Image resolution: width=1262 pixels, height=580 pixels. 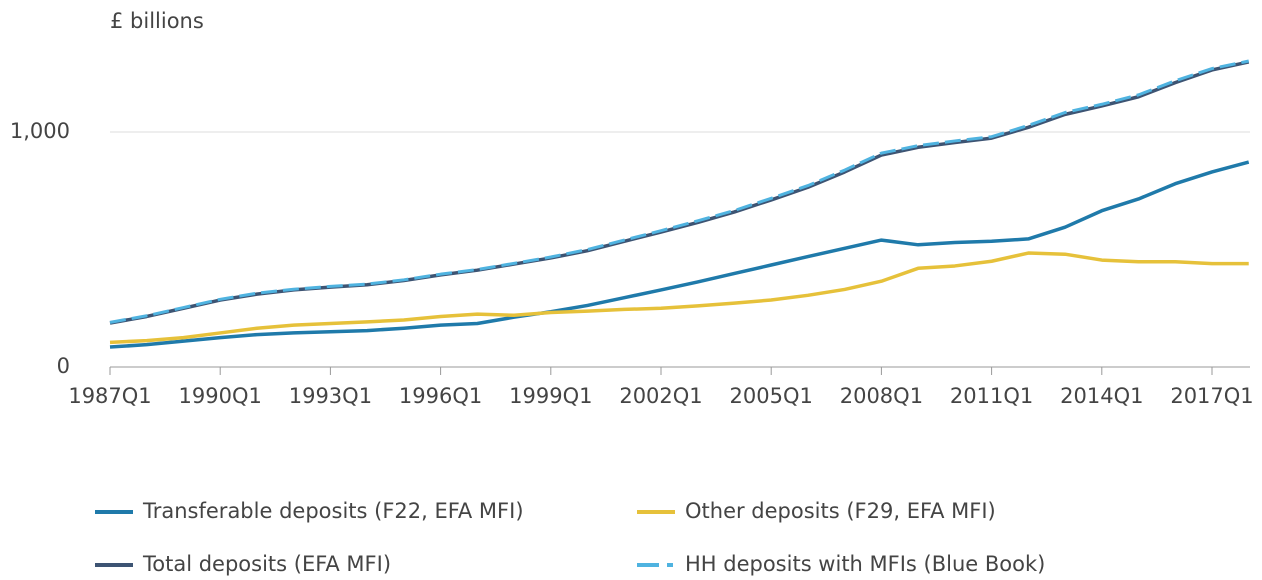 I want to click on x-tick-label: 1993Q1, so click(x=330, y=396).